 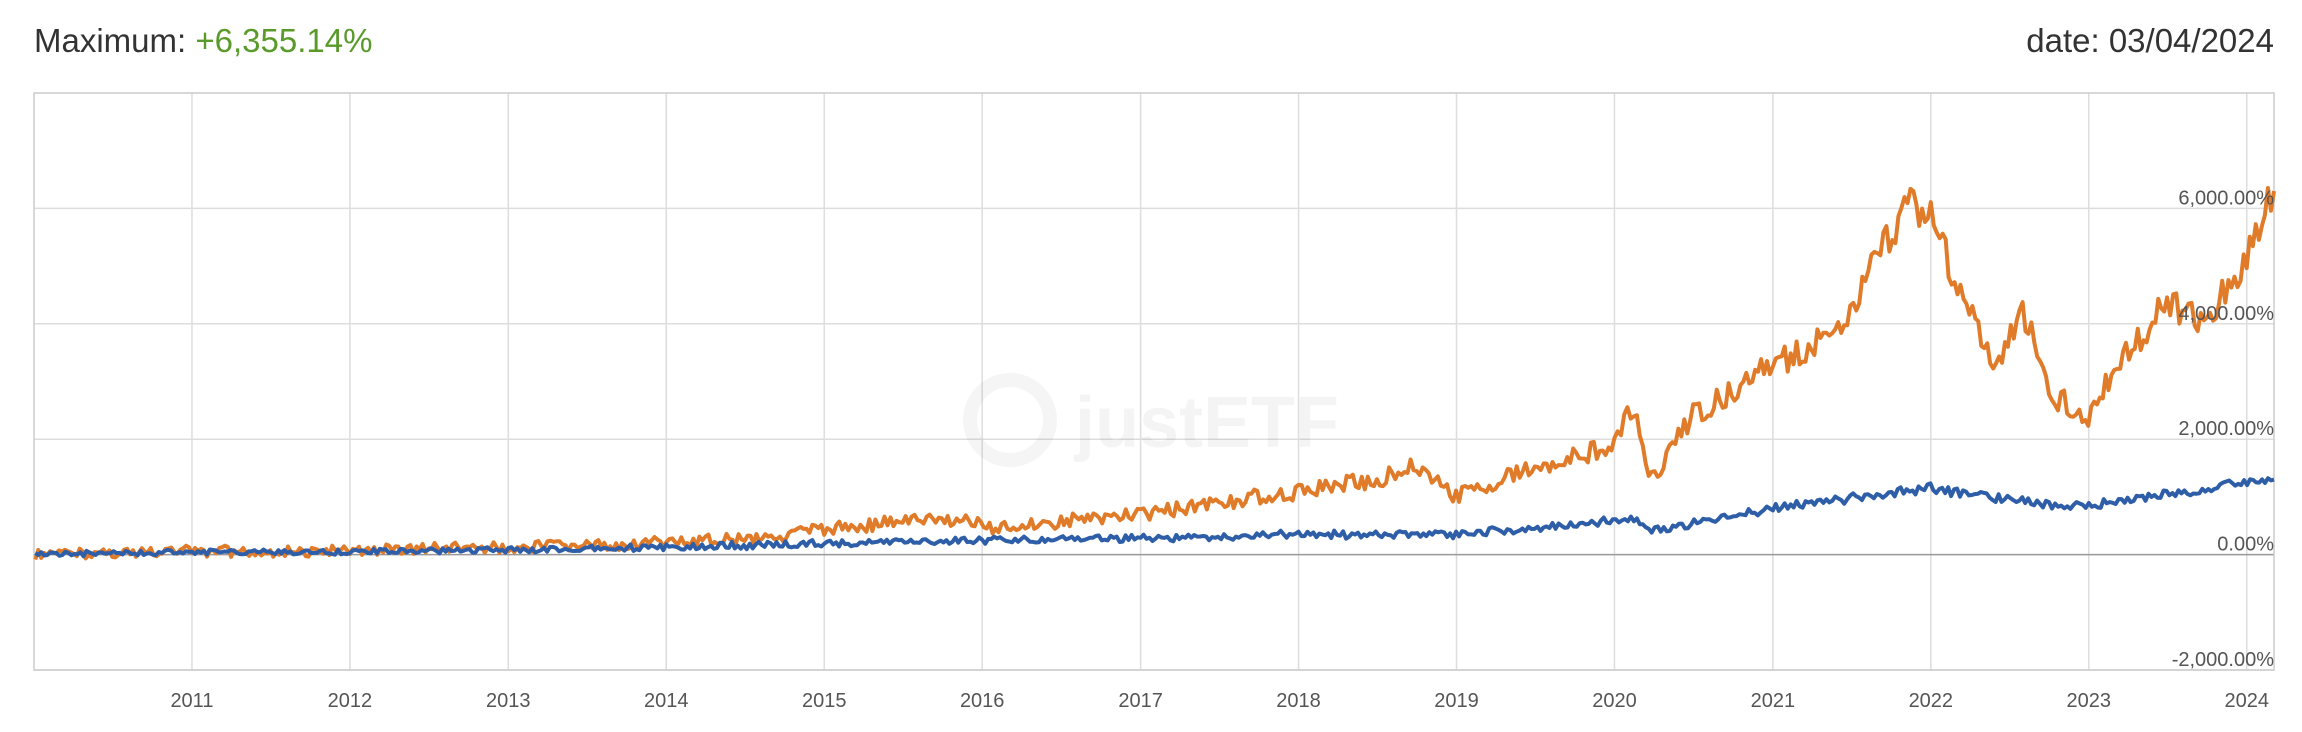 What do you see at coordinates (666, 701) in the screenshot?
I see `x-tick-label: 2014` at bounding box center [666, 701].